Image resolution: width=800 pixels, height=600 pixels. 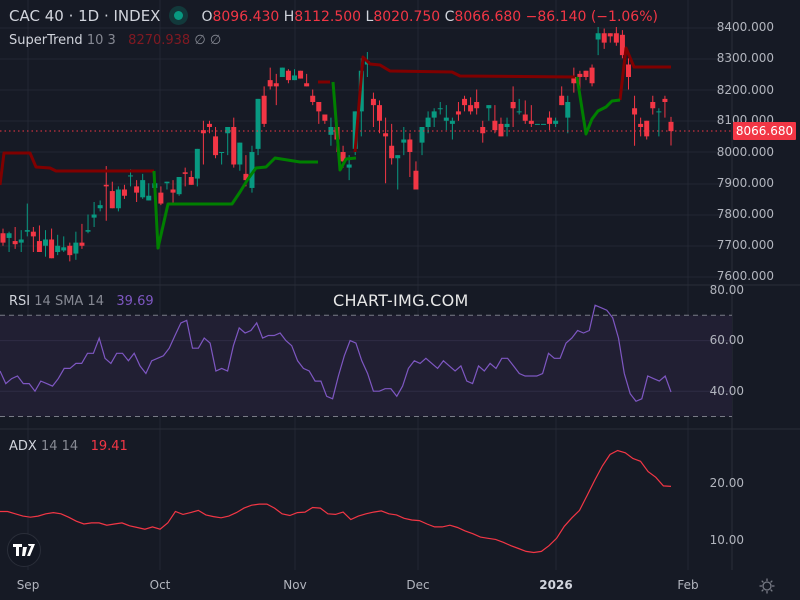 What do you see at coordinates (688, 585) in the screenshot?
I see `time-axis-label: Feb` at bounding box center [688, 585].